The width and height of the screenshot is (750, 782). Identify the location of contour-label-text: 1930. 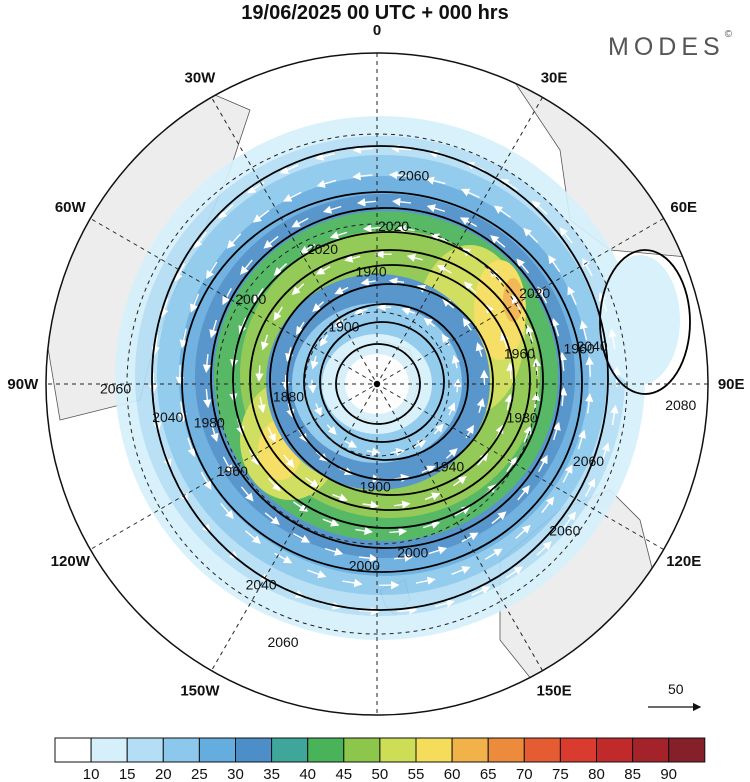
(522, 418).